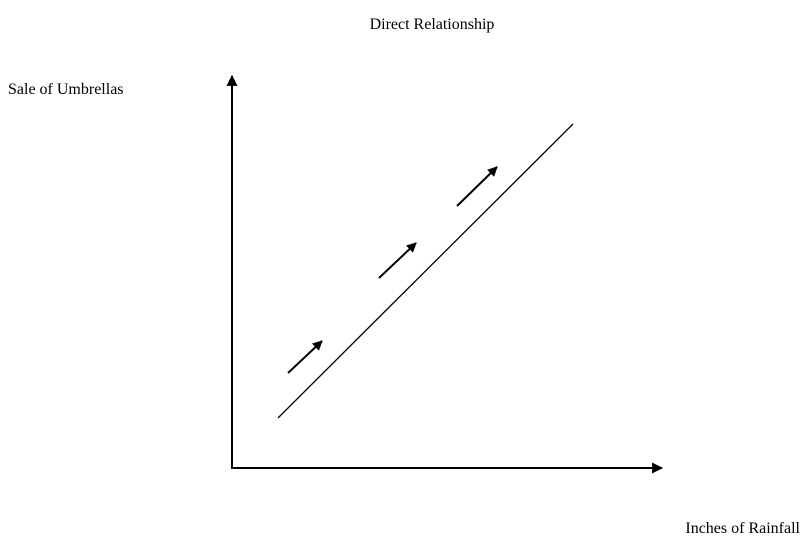 This screenshot has height=542, width=804. Describe the element at coordinates (66, 89) in the screenshot. I see `y-axis-label: Sale of Umbrellas` at that location.